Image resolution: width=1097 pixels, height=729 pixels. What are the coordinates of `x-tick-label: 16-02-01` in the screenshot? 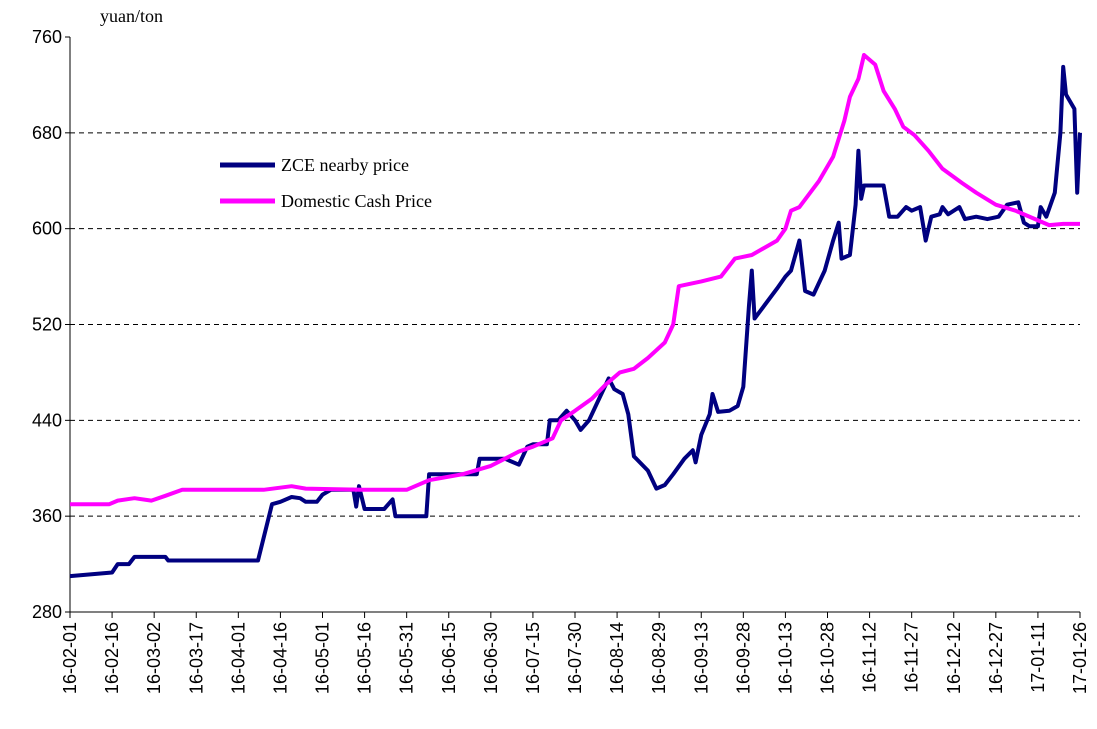 It's located at (70, 658).